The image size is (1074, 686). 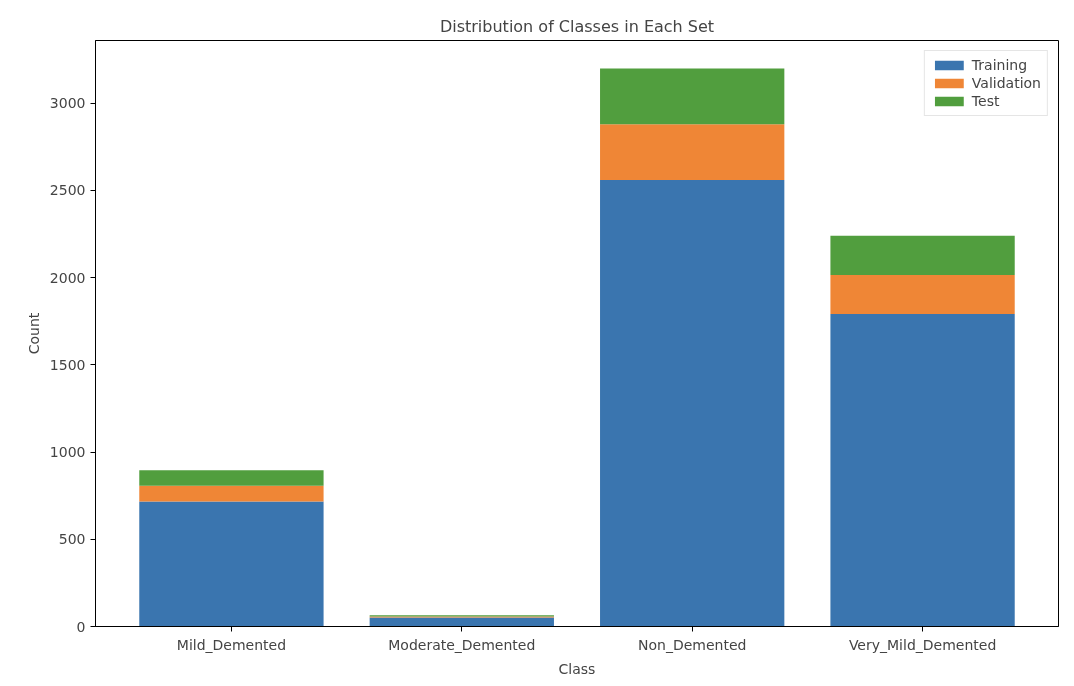 What do you see at coordinates (577, 668) in the screenshot?
I see `x-axis-title: Class` at bounding box center [577, 668].